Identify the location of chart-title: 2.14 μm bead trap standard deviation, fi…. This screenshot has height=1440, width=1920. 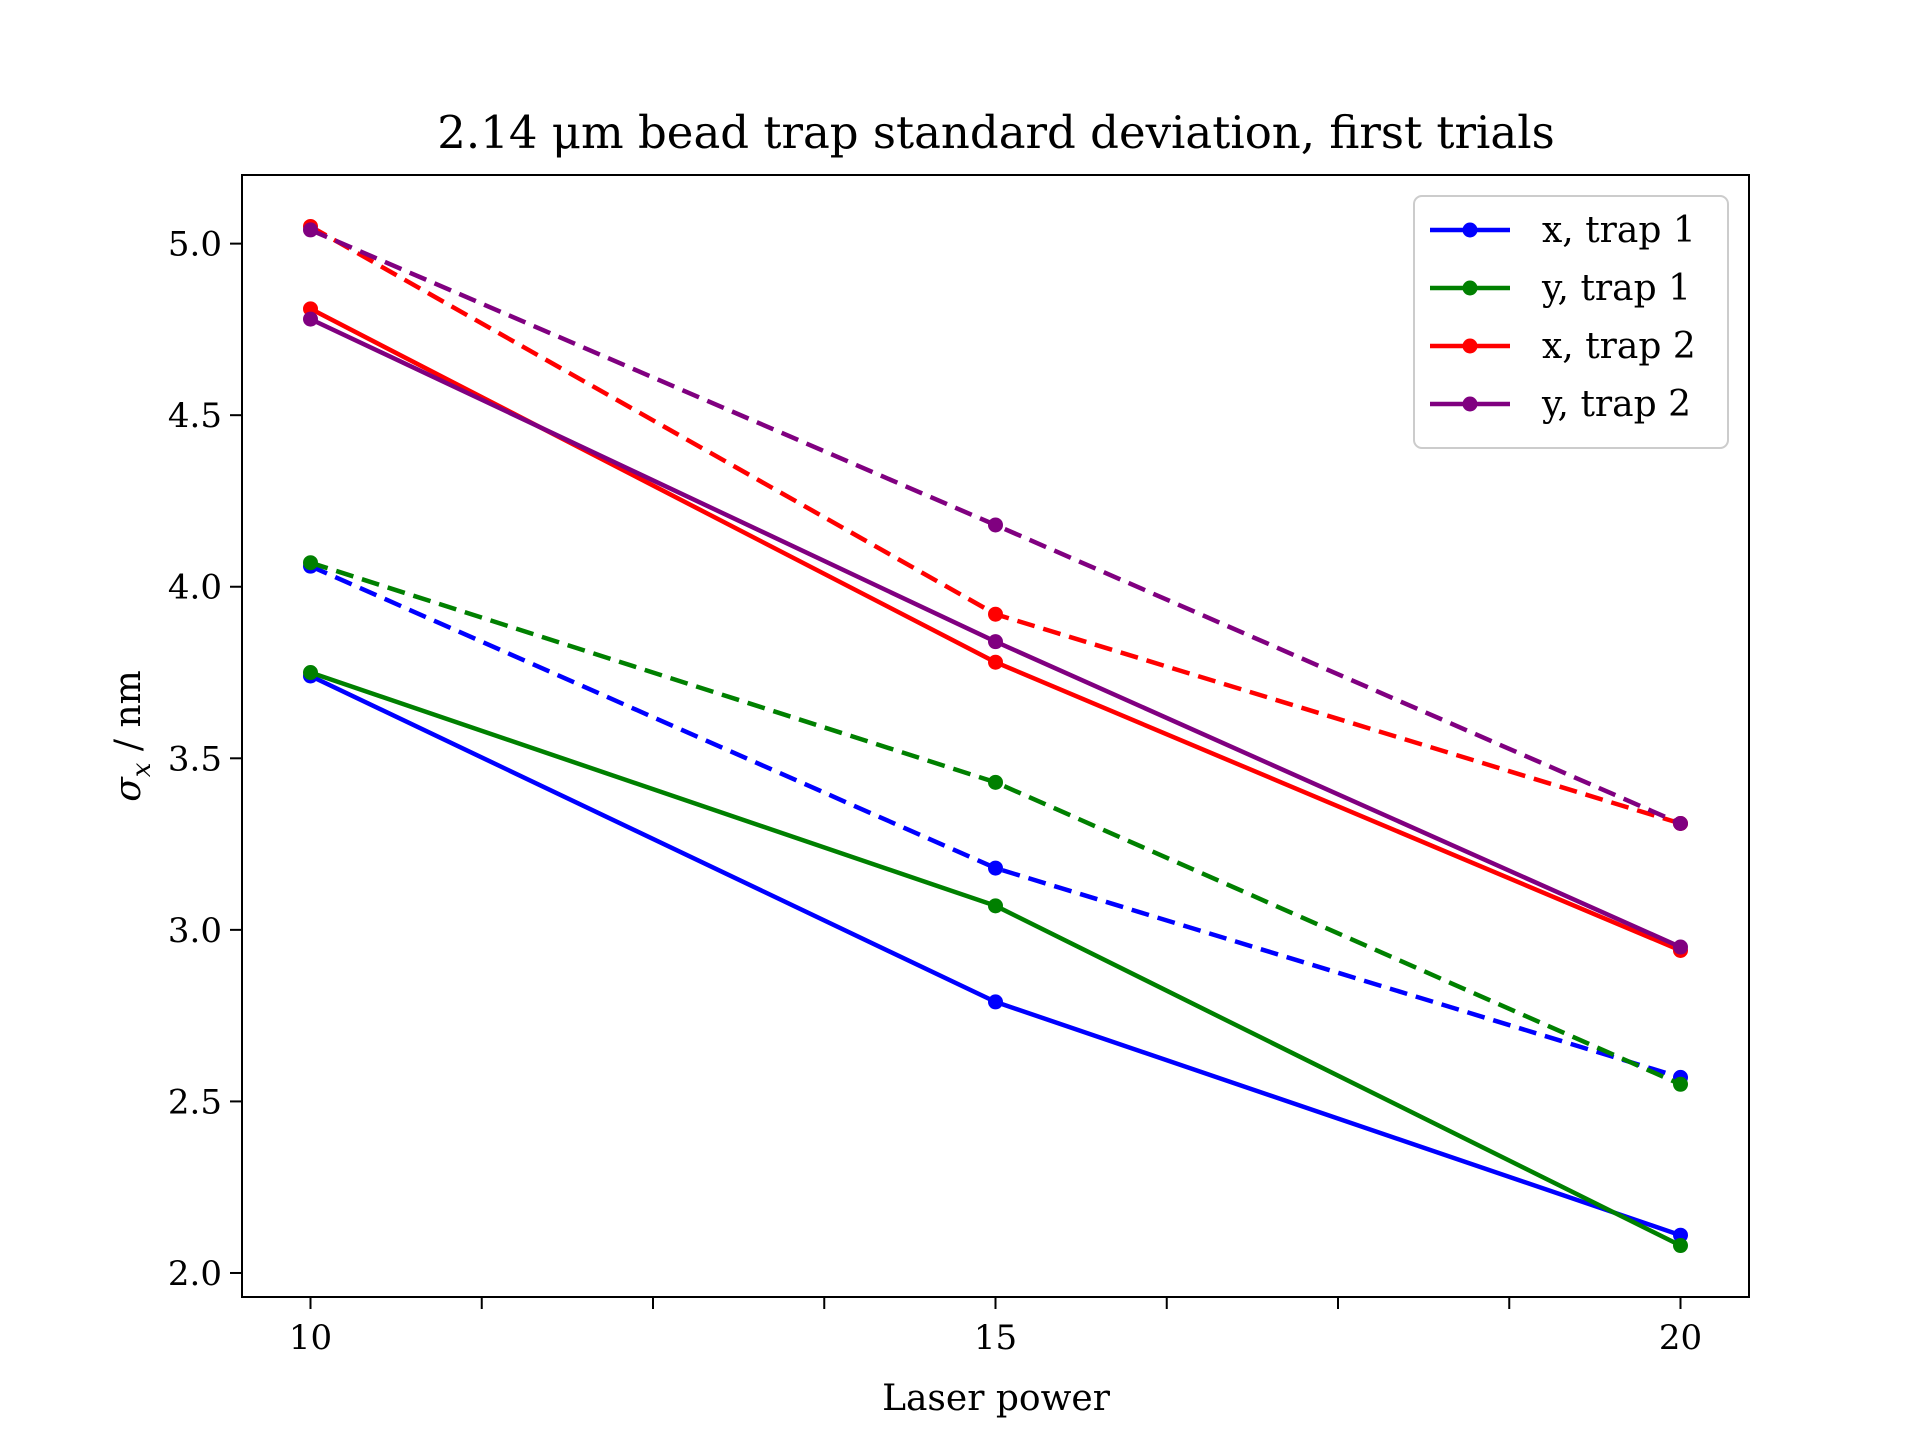
(995, 132).